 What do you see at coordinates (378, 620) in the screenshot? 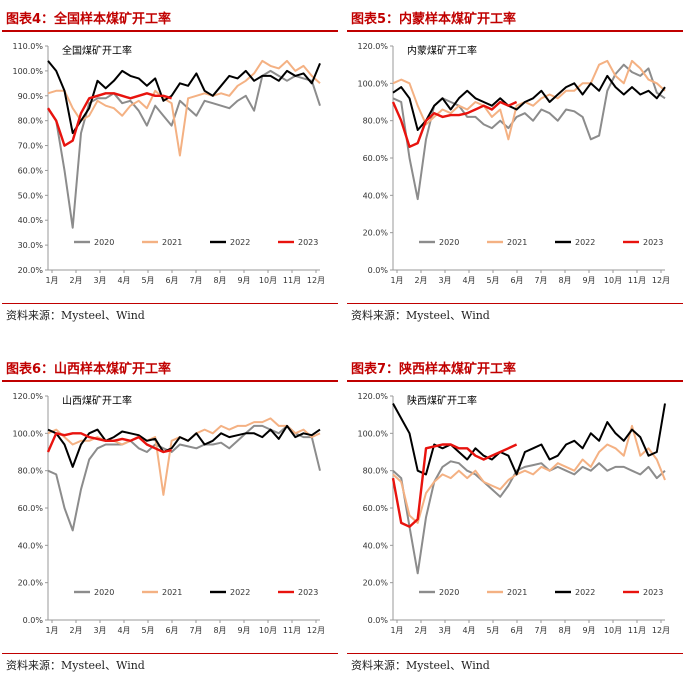
I see `y-tick-label: 0.0%` at bounding box center [378, 620].